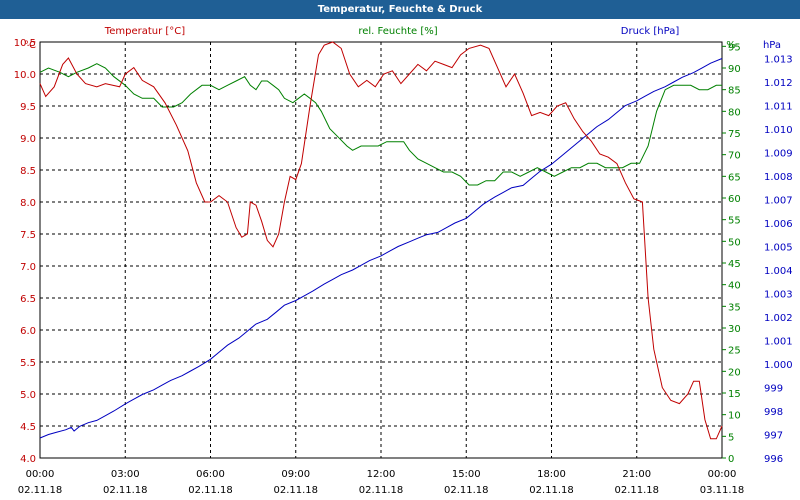 The image size is (800, 500). What do you see at coordinates (731, 253) in the screenshot?
I see `humidity-axis: 0 5 10 15 20 25 30 35 40 45 50 55 60 65 70 75 80 85 90 95` at bounding box center [731, 253].